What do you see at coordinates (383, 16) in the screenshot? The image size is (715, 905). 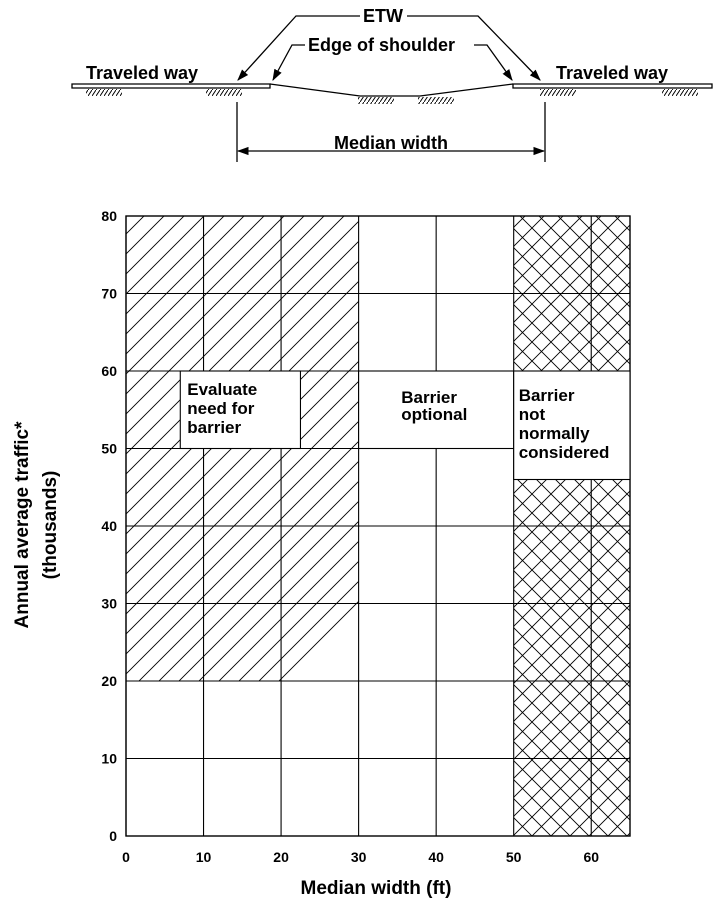 I see `etw-label: ETW` at bounding box center [383, 16].